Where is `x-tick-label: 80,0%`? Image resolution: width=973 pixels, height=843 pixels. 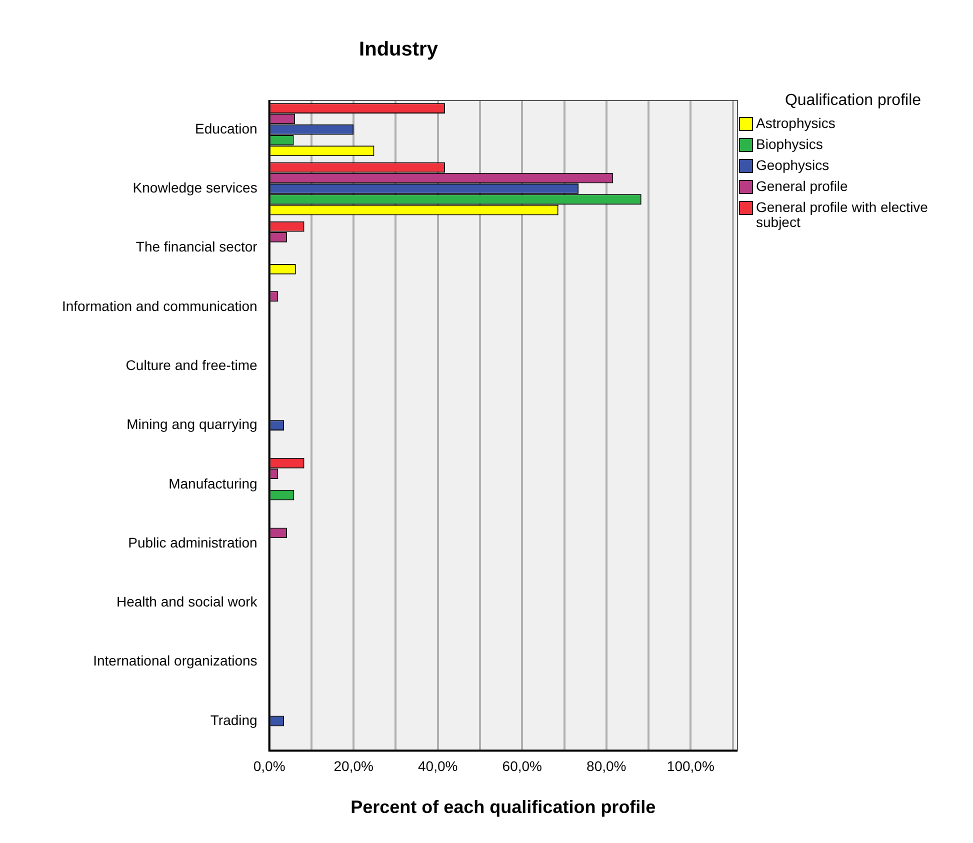 x-tick-label: 80,0% is located at coordinates (606, 766).